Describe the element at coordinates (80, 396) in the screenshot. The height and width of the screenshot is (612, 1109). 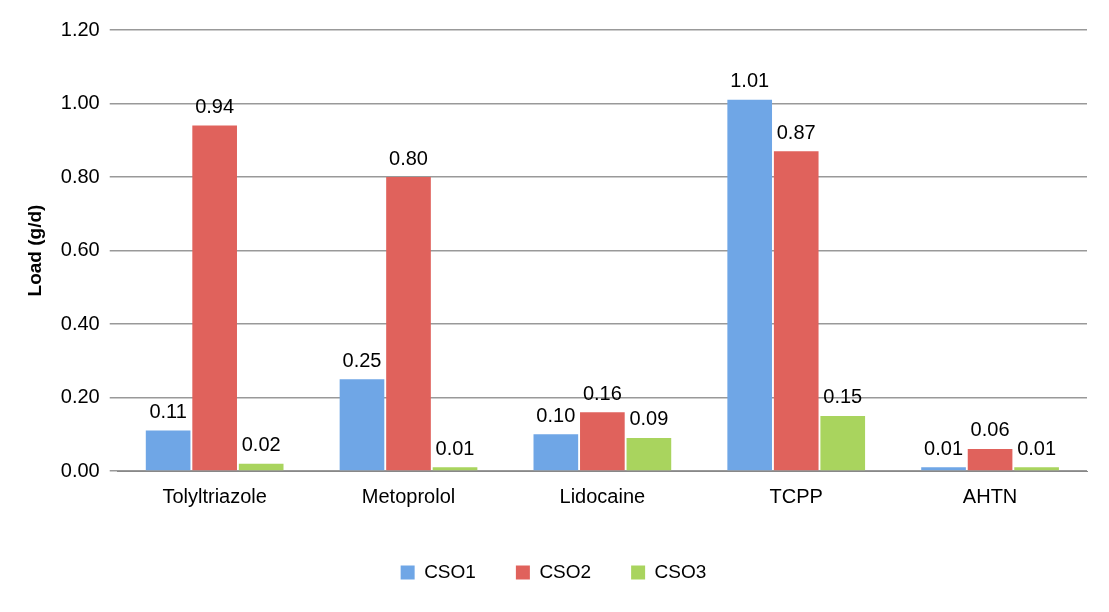
I see `y-tick-label: 0.20` at that location.